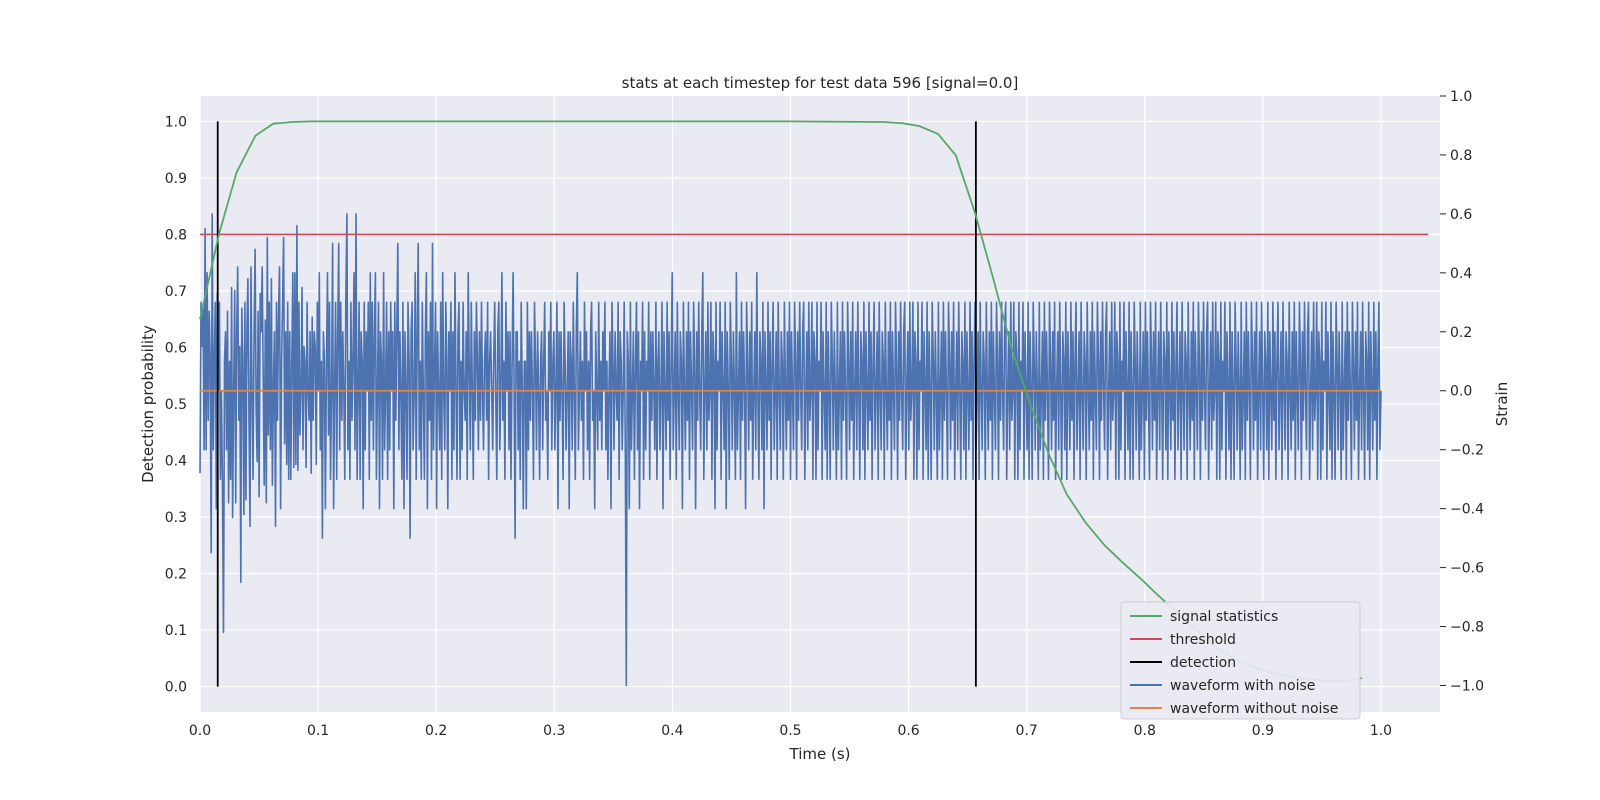 The height and width of the screenshot is (800, 1600). I want to click on x-tick-label: 0.4, so click(672, 731).